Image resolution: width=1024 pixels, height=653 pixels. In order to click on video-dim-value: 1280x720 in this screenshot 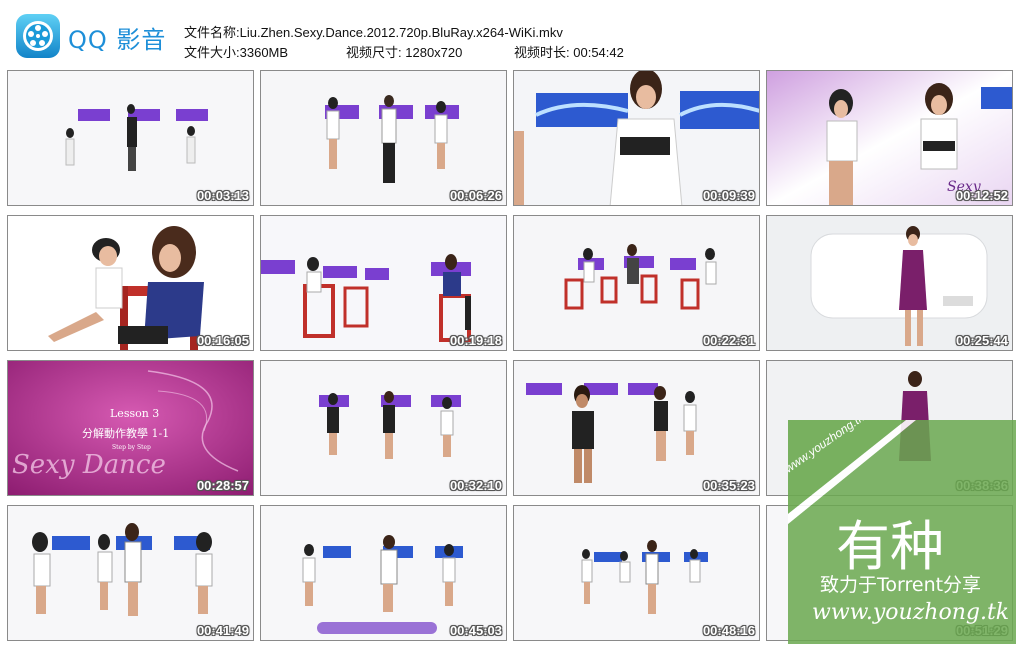, I will do `click(434, 52)`.